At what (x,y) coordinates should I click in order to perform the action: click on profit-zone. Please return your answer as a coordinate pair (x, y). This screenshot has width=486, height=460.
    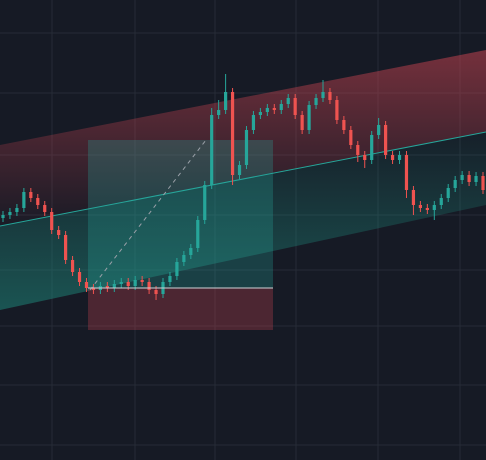
    Looking at the image, I should click on (180, 214).